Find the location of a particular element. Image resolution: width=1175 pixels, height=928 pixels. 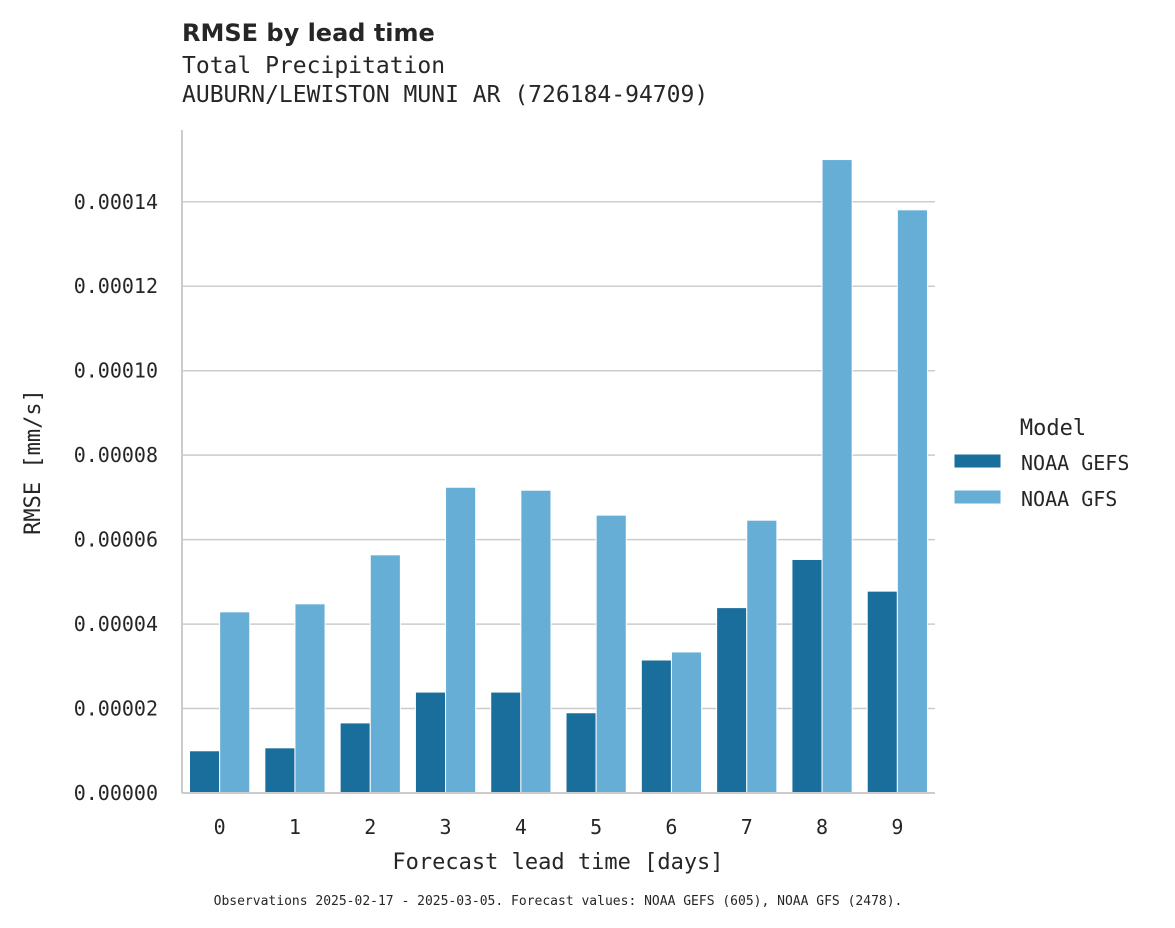

legend-swatch-noaa-gfs is located at coordinates (977, 497).